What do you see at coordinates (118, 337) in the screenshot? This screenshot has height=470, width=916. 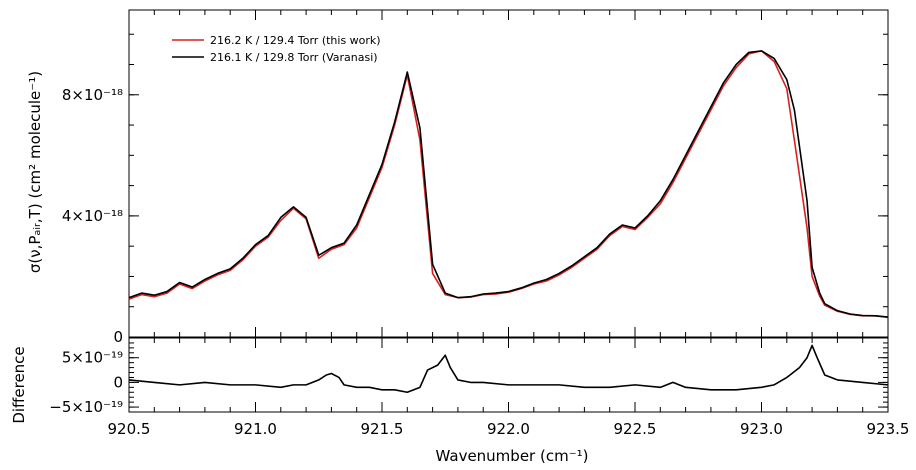 I see `main-y-tick-label: 0` at bounding box center [118, 337].